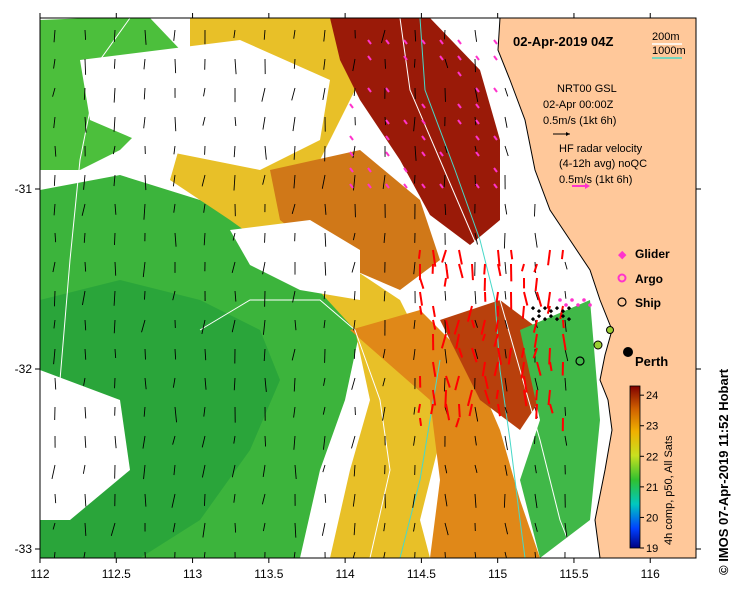  Describe the element at coordinates (651, 361) in the screenshot. I see `place-label-perth: Perth` at that location.